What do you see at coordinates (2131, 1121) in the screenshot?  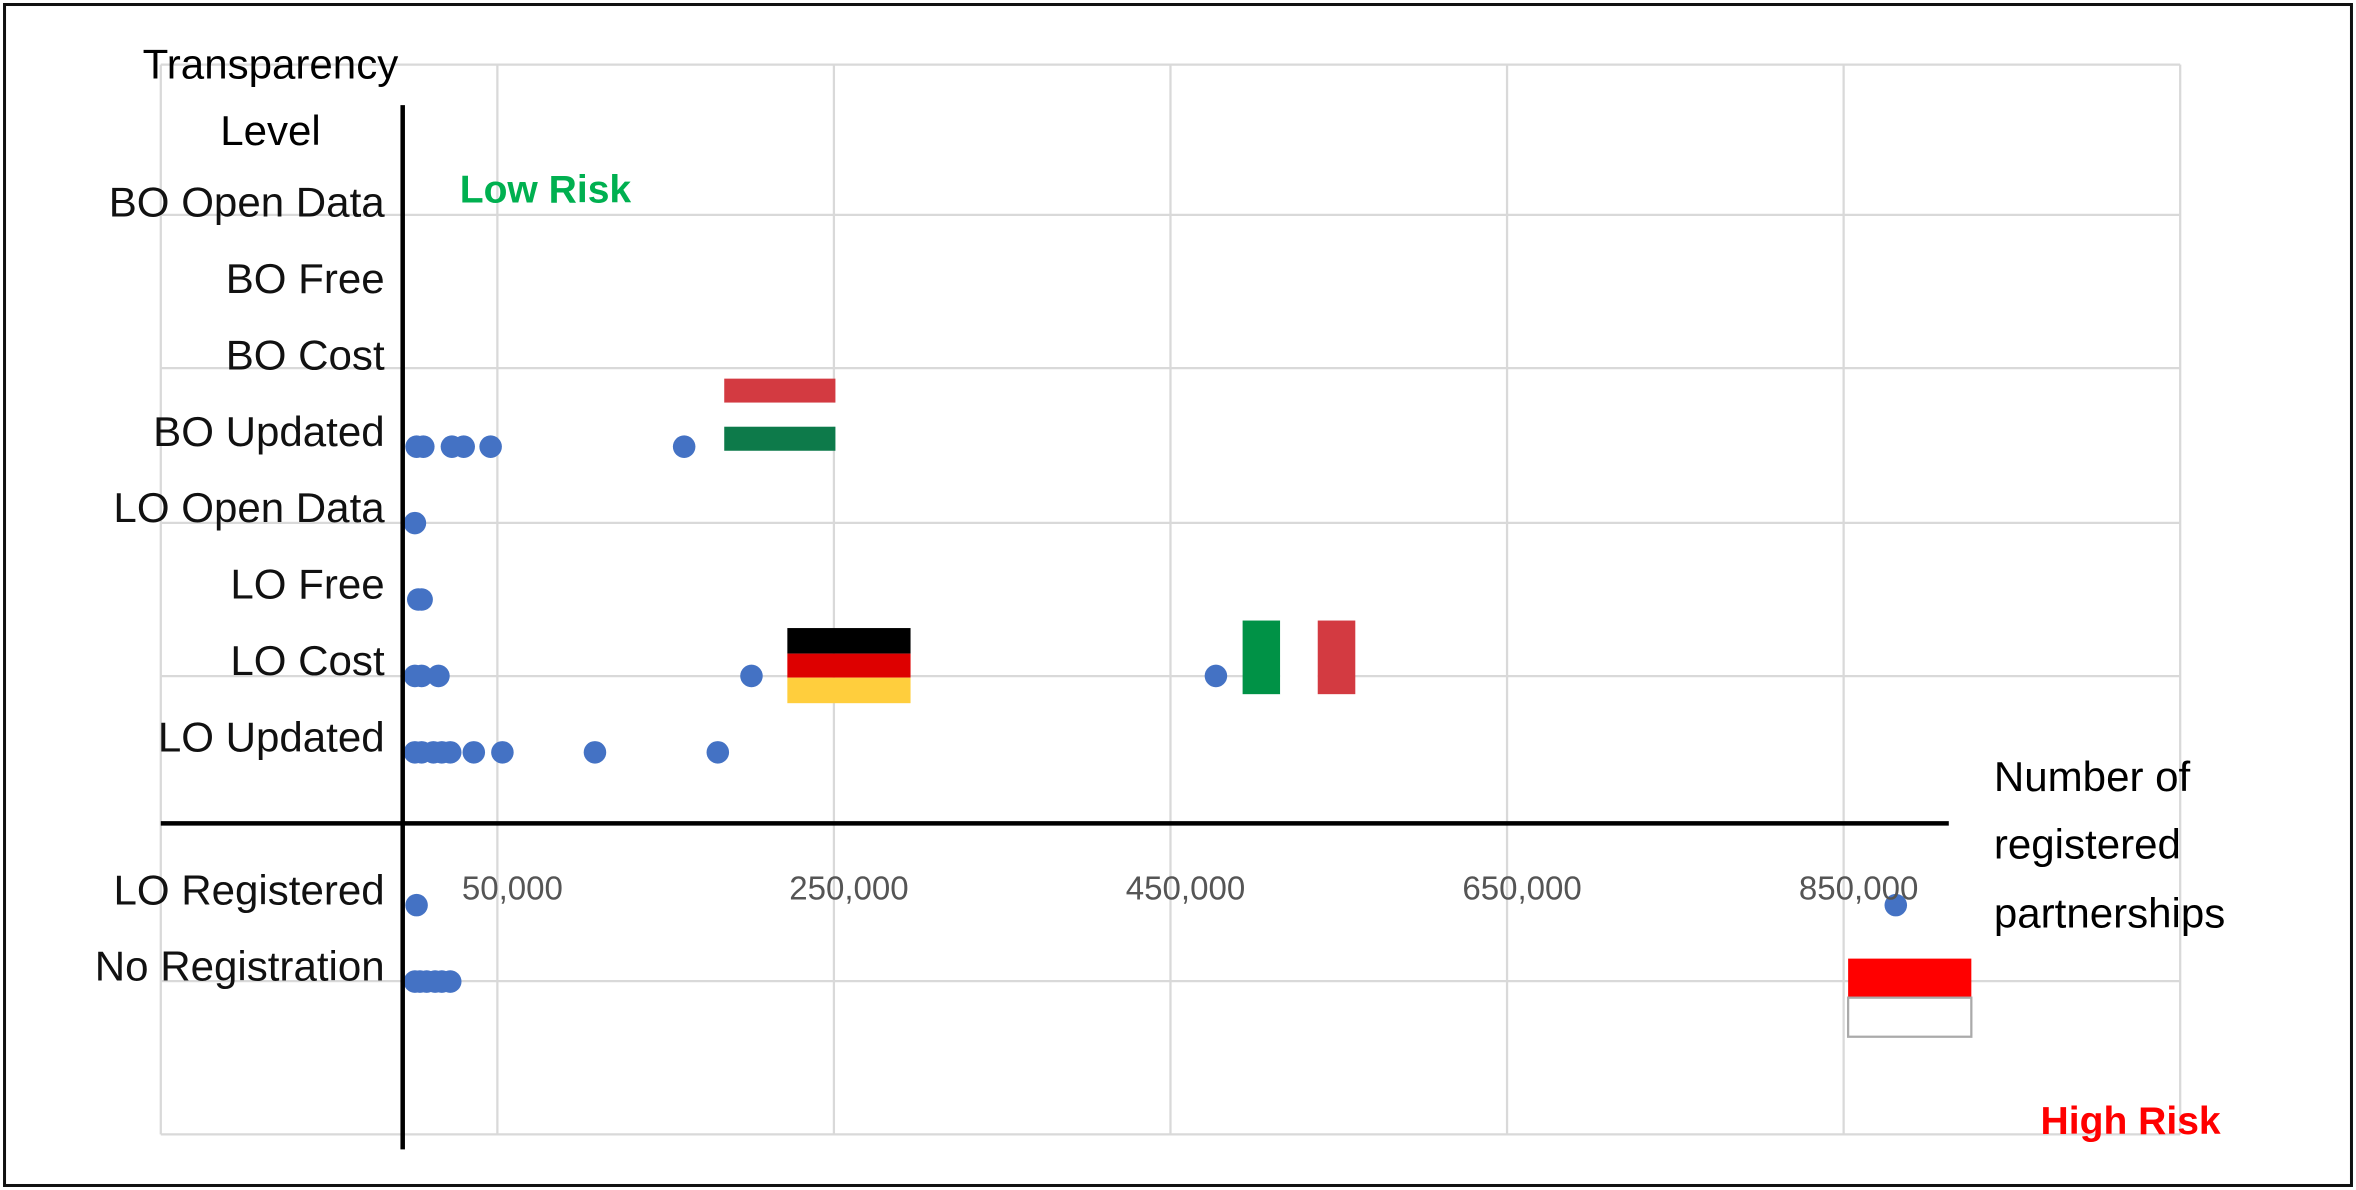 I see `annotation: High Risk` at bounding box center [2131, 1121].